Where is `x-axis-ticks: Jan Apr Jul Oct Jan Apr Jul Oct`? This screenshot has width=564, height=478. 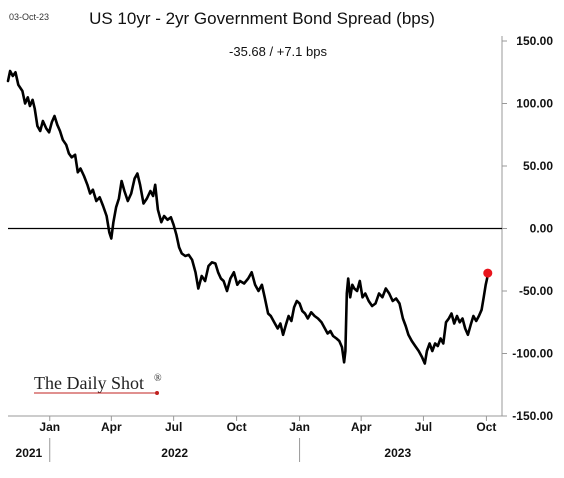
x-axis-ticks: Jan Apr Jul Oct Jan Apr Jul Oct is located at coordinates (267, 425).